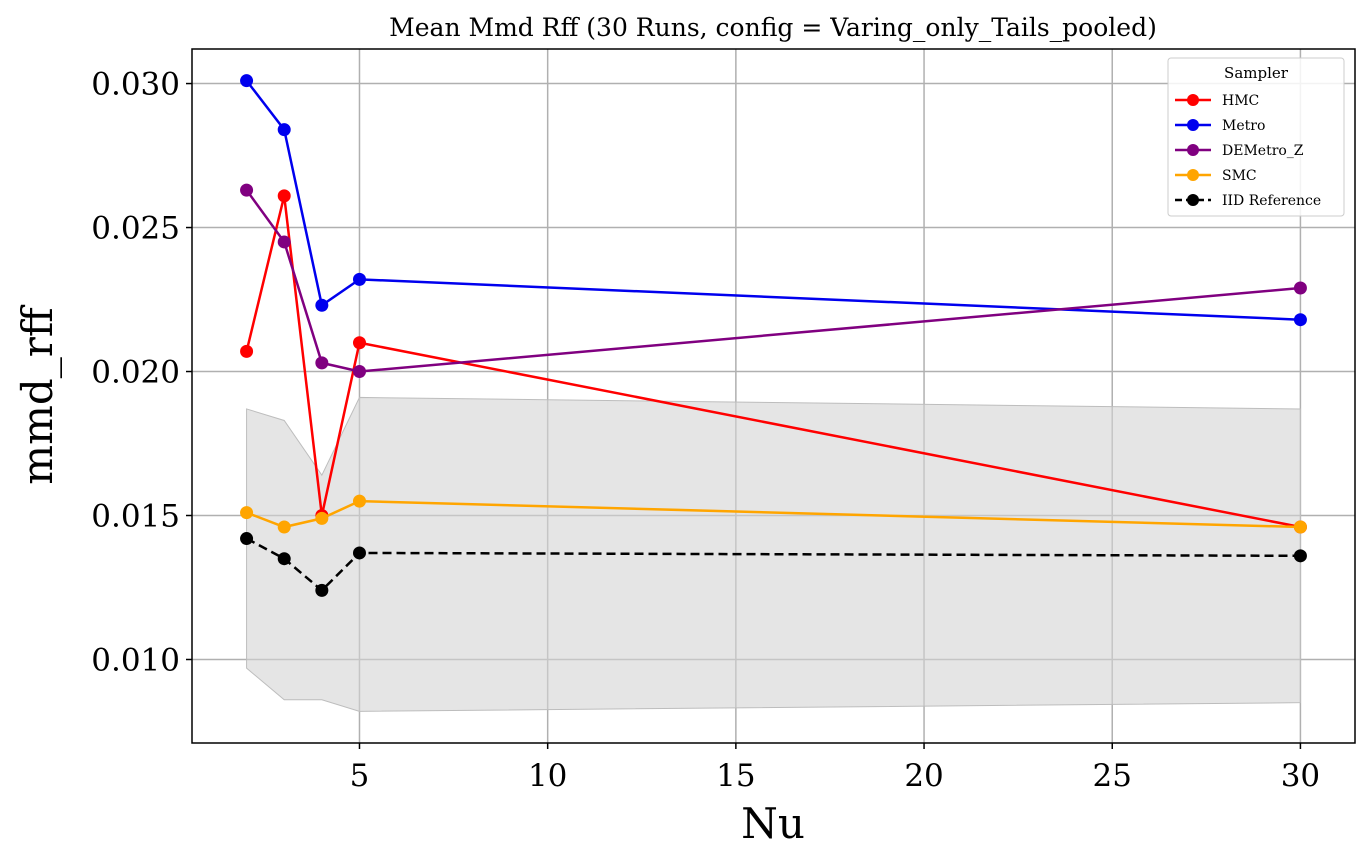 Image resolution: width=1369 pixels, height=862 pixels. I want to click on series-smc, so click(773, 514).